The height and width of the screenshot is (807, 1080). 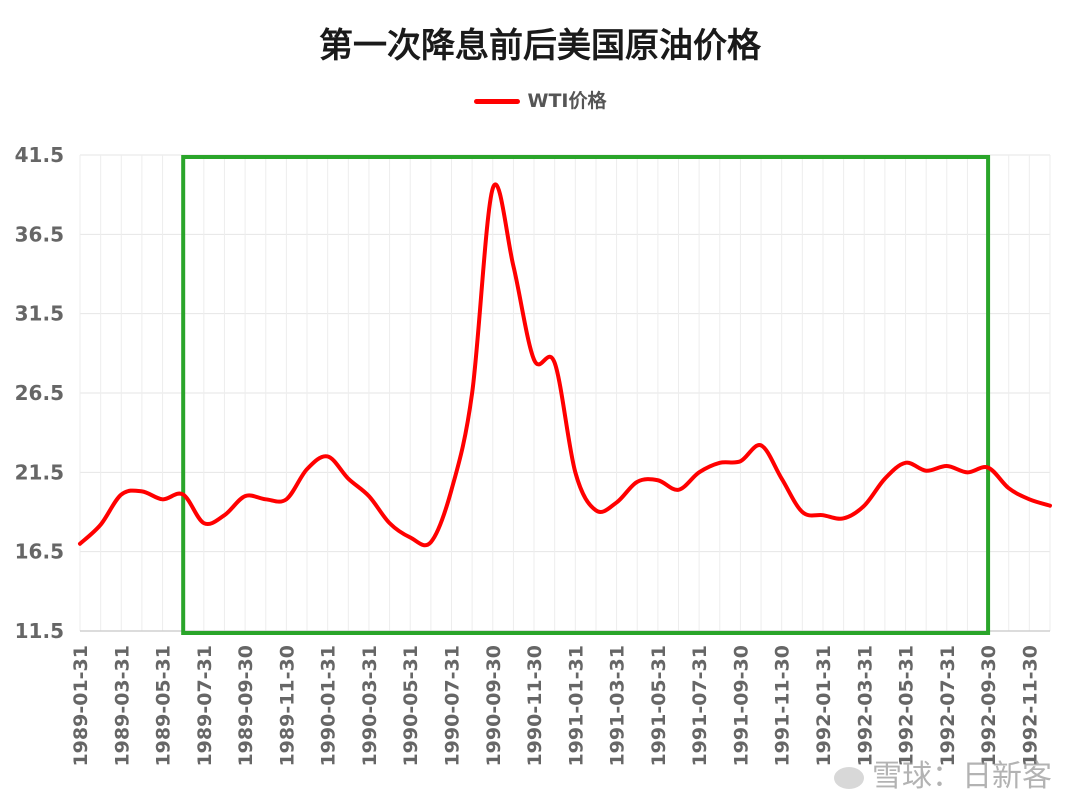 What do you see at coordinates (39, 234) in the screenshot?
I see `y-tick-label: 36.5` at bounding box center [39, 234].